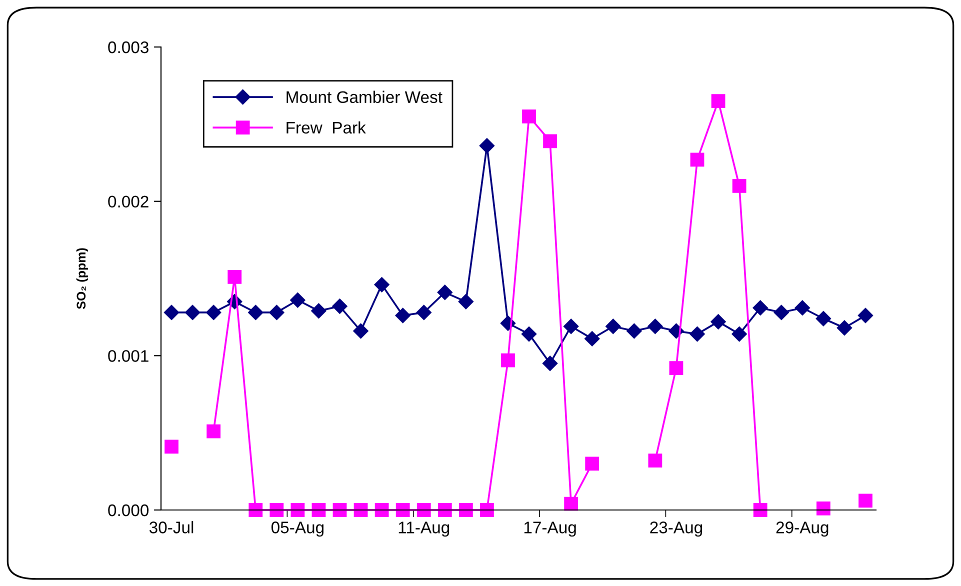 Image resolution: width=961 pixels, height=586 pixels. What do you see at coordinates (128, 47) in the screenshot?
I see `y-tick-label: 0.003` at bounding box center [128, 47].